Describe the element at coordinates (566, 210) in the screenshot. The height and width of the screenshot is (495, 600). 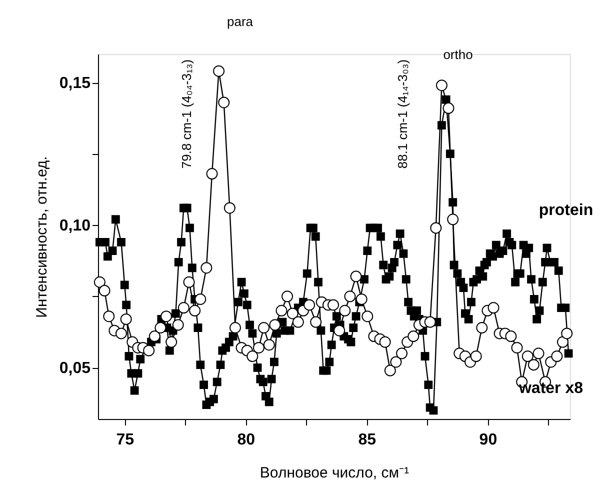
I see `series-label: protein` at that location.